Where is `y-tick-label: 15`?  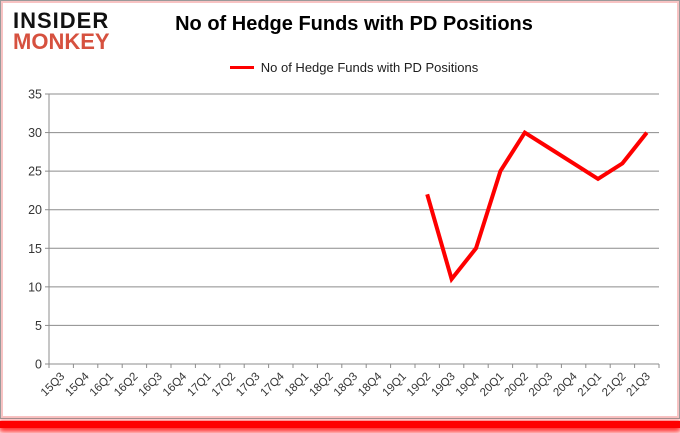 y-tick-label: 15 is located at coordinates (35, 249).